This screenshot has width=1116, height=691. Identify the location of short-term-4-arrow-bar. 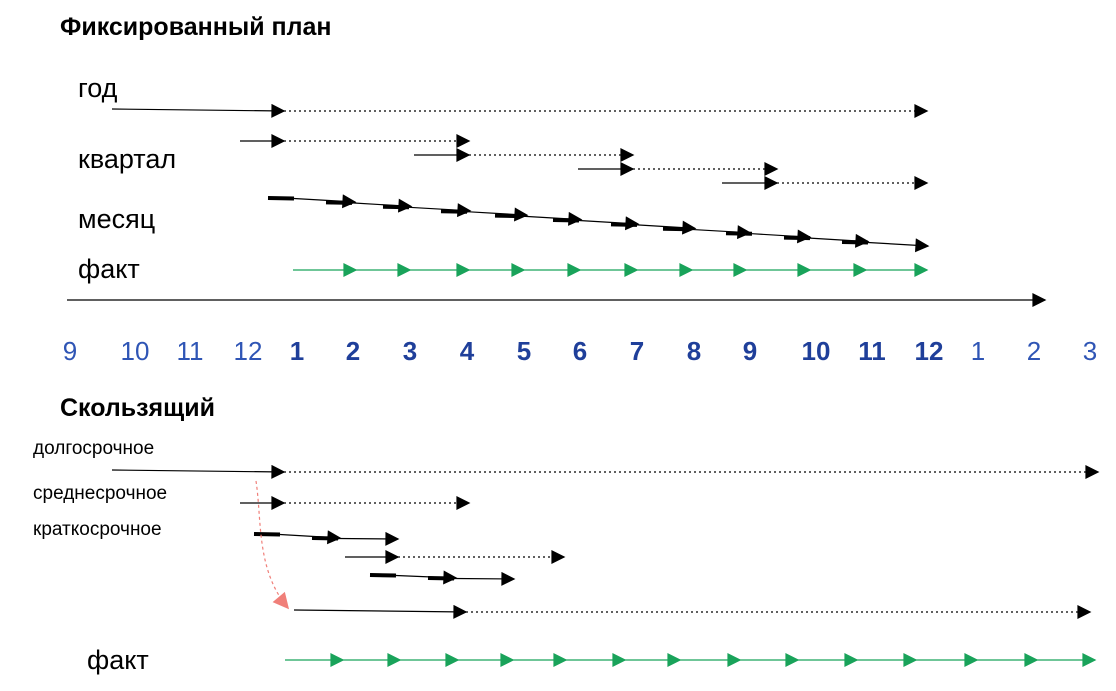
(383, 575).